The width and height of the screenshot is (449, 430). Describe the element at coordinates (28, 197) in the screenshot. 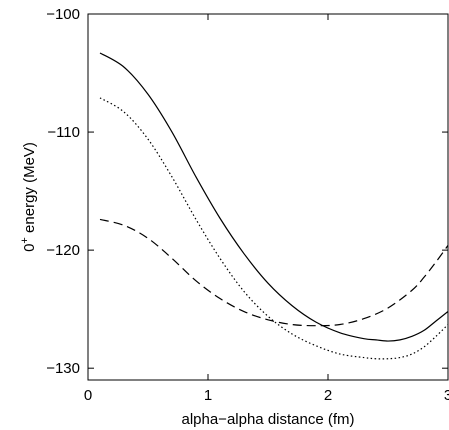

I see `y-axis-label: 0+ energy (MeV)` at that location.